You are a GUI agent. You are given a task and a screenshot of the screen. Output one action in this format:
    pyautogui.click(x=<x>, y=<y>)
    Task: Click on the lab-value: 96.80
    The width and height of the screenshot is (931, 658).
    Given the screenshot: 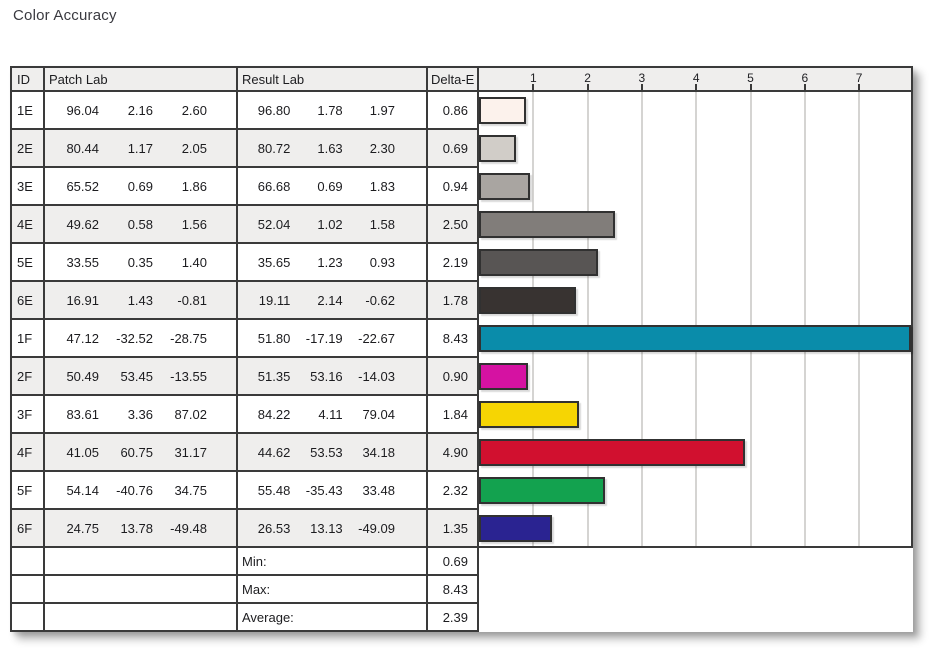 What is the action you would take?
    pyautogui.click(x=274, y=110)
    